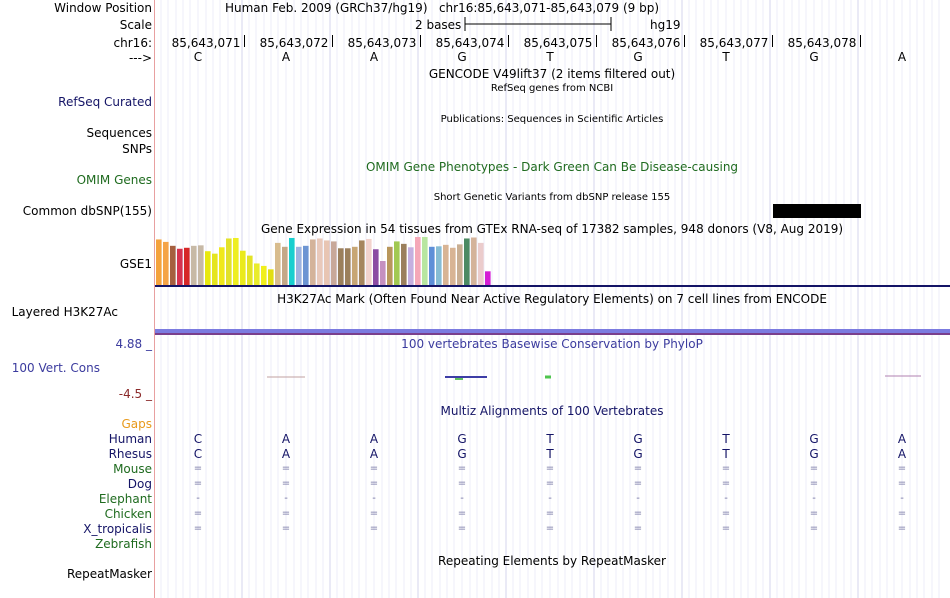 The image size is (950, 598). What do you see at coordinates (198, 57) in the screenshot?
I see `base-letter: C` at bounding box center [198, 57].